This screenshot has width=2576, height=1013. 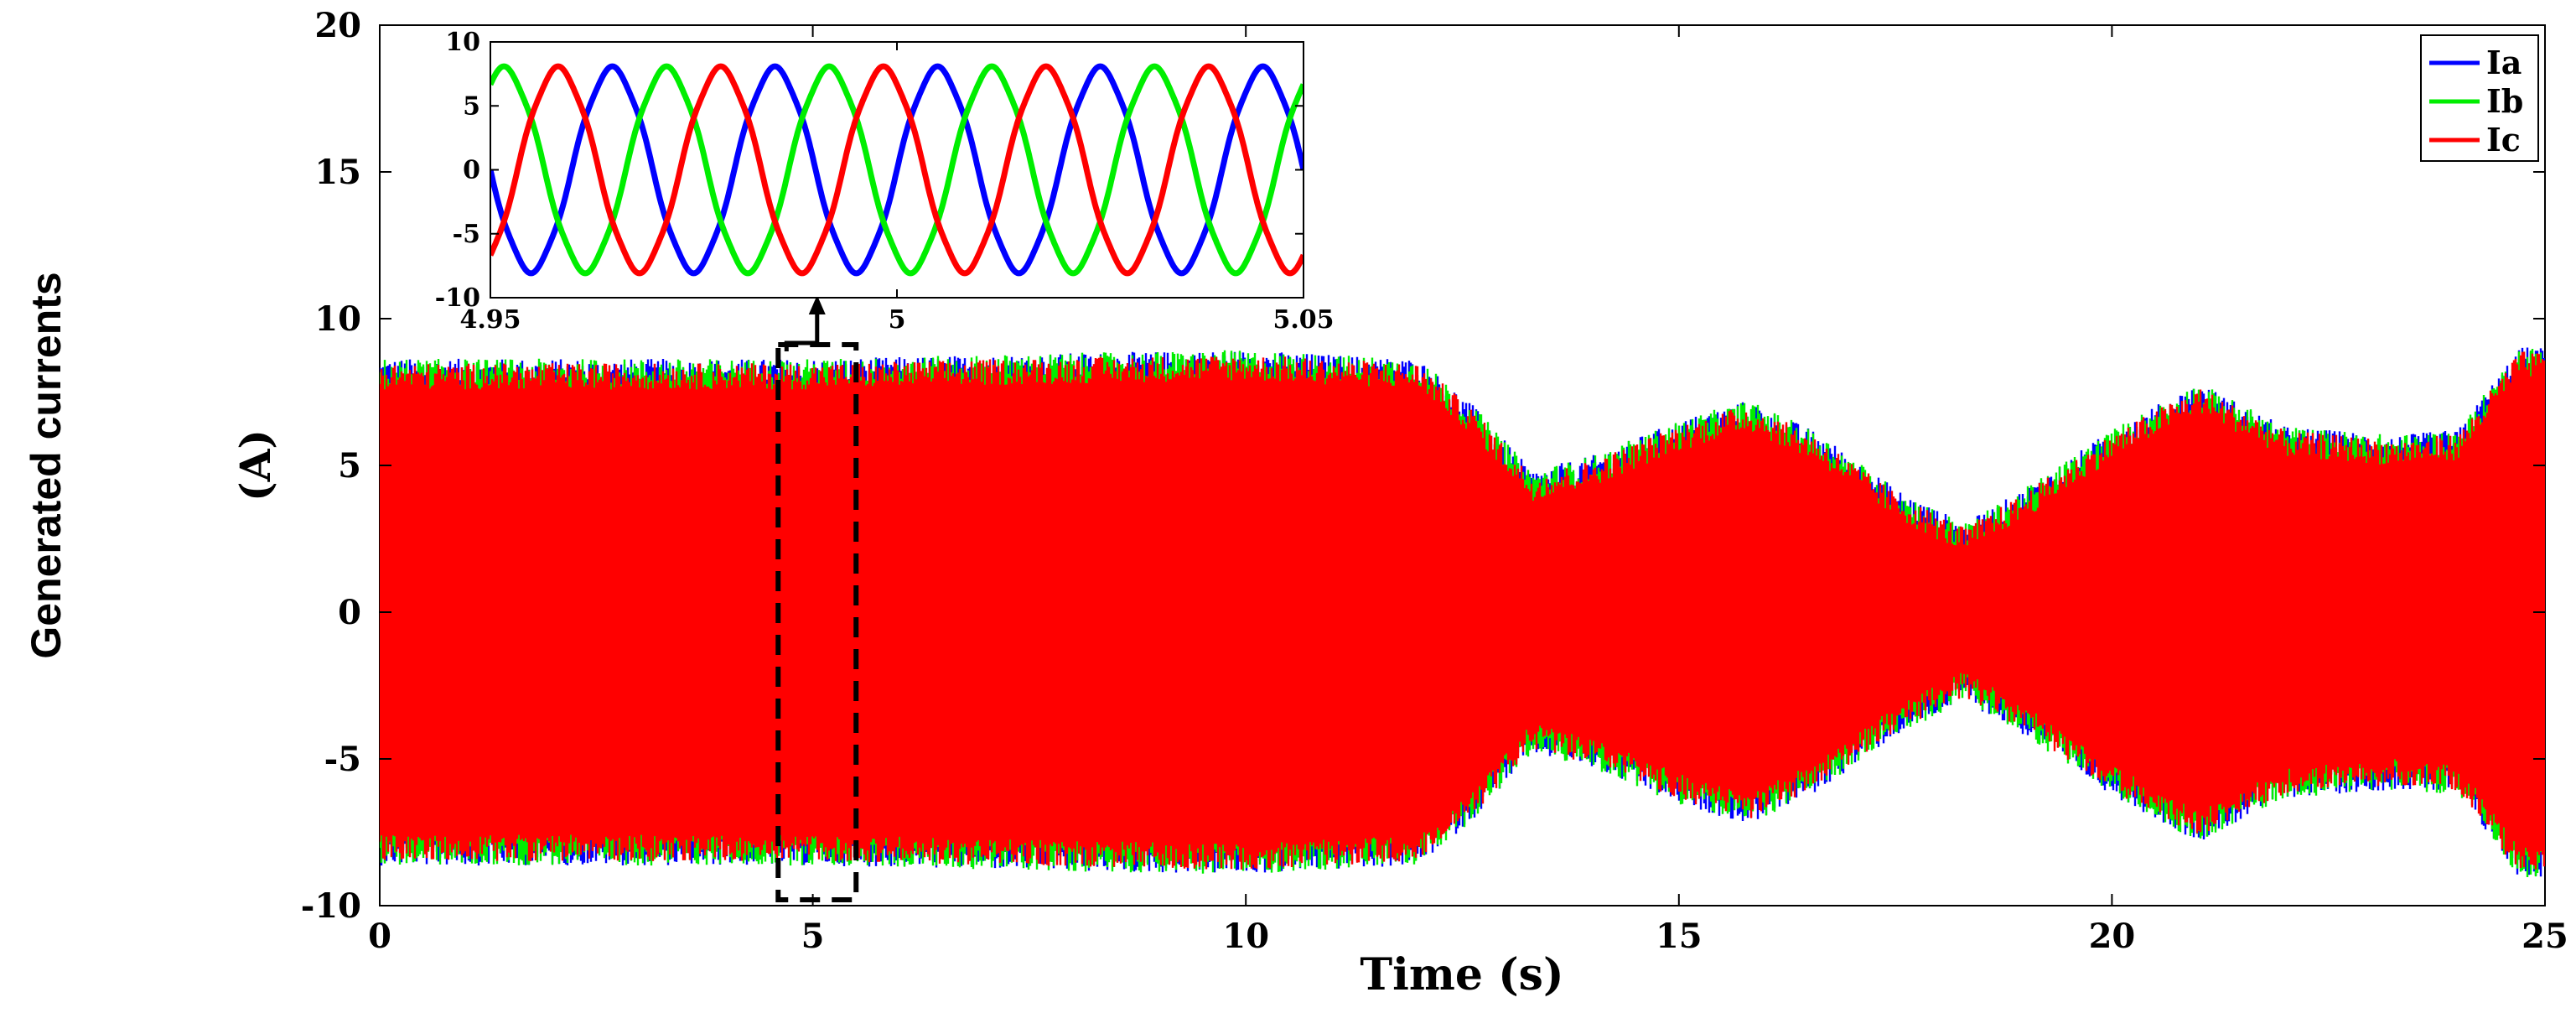 What do you see at coordinates (2504, 101) in the screenshot?
I see `legend-label-ib: Ib` at bounding box center [2504, 101].